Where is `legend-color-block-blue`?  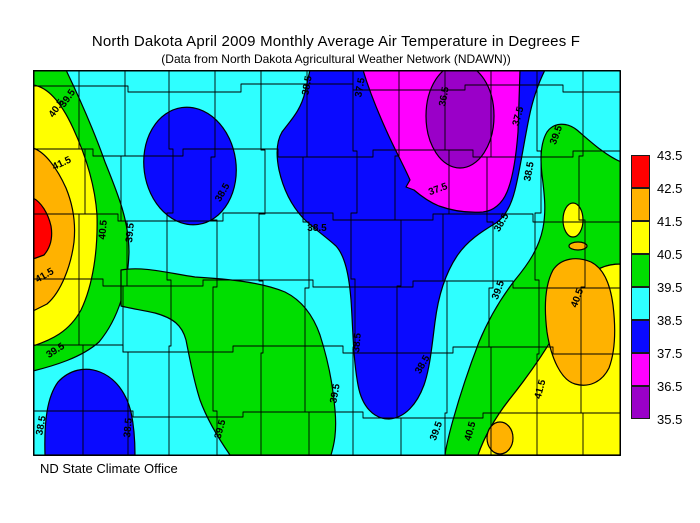
legend-color-block-blue is located at coordinates (640, 336).